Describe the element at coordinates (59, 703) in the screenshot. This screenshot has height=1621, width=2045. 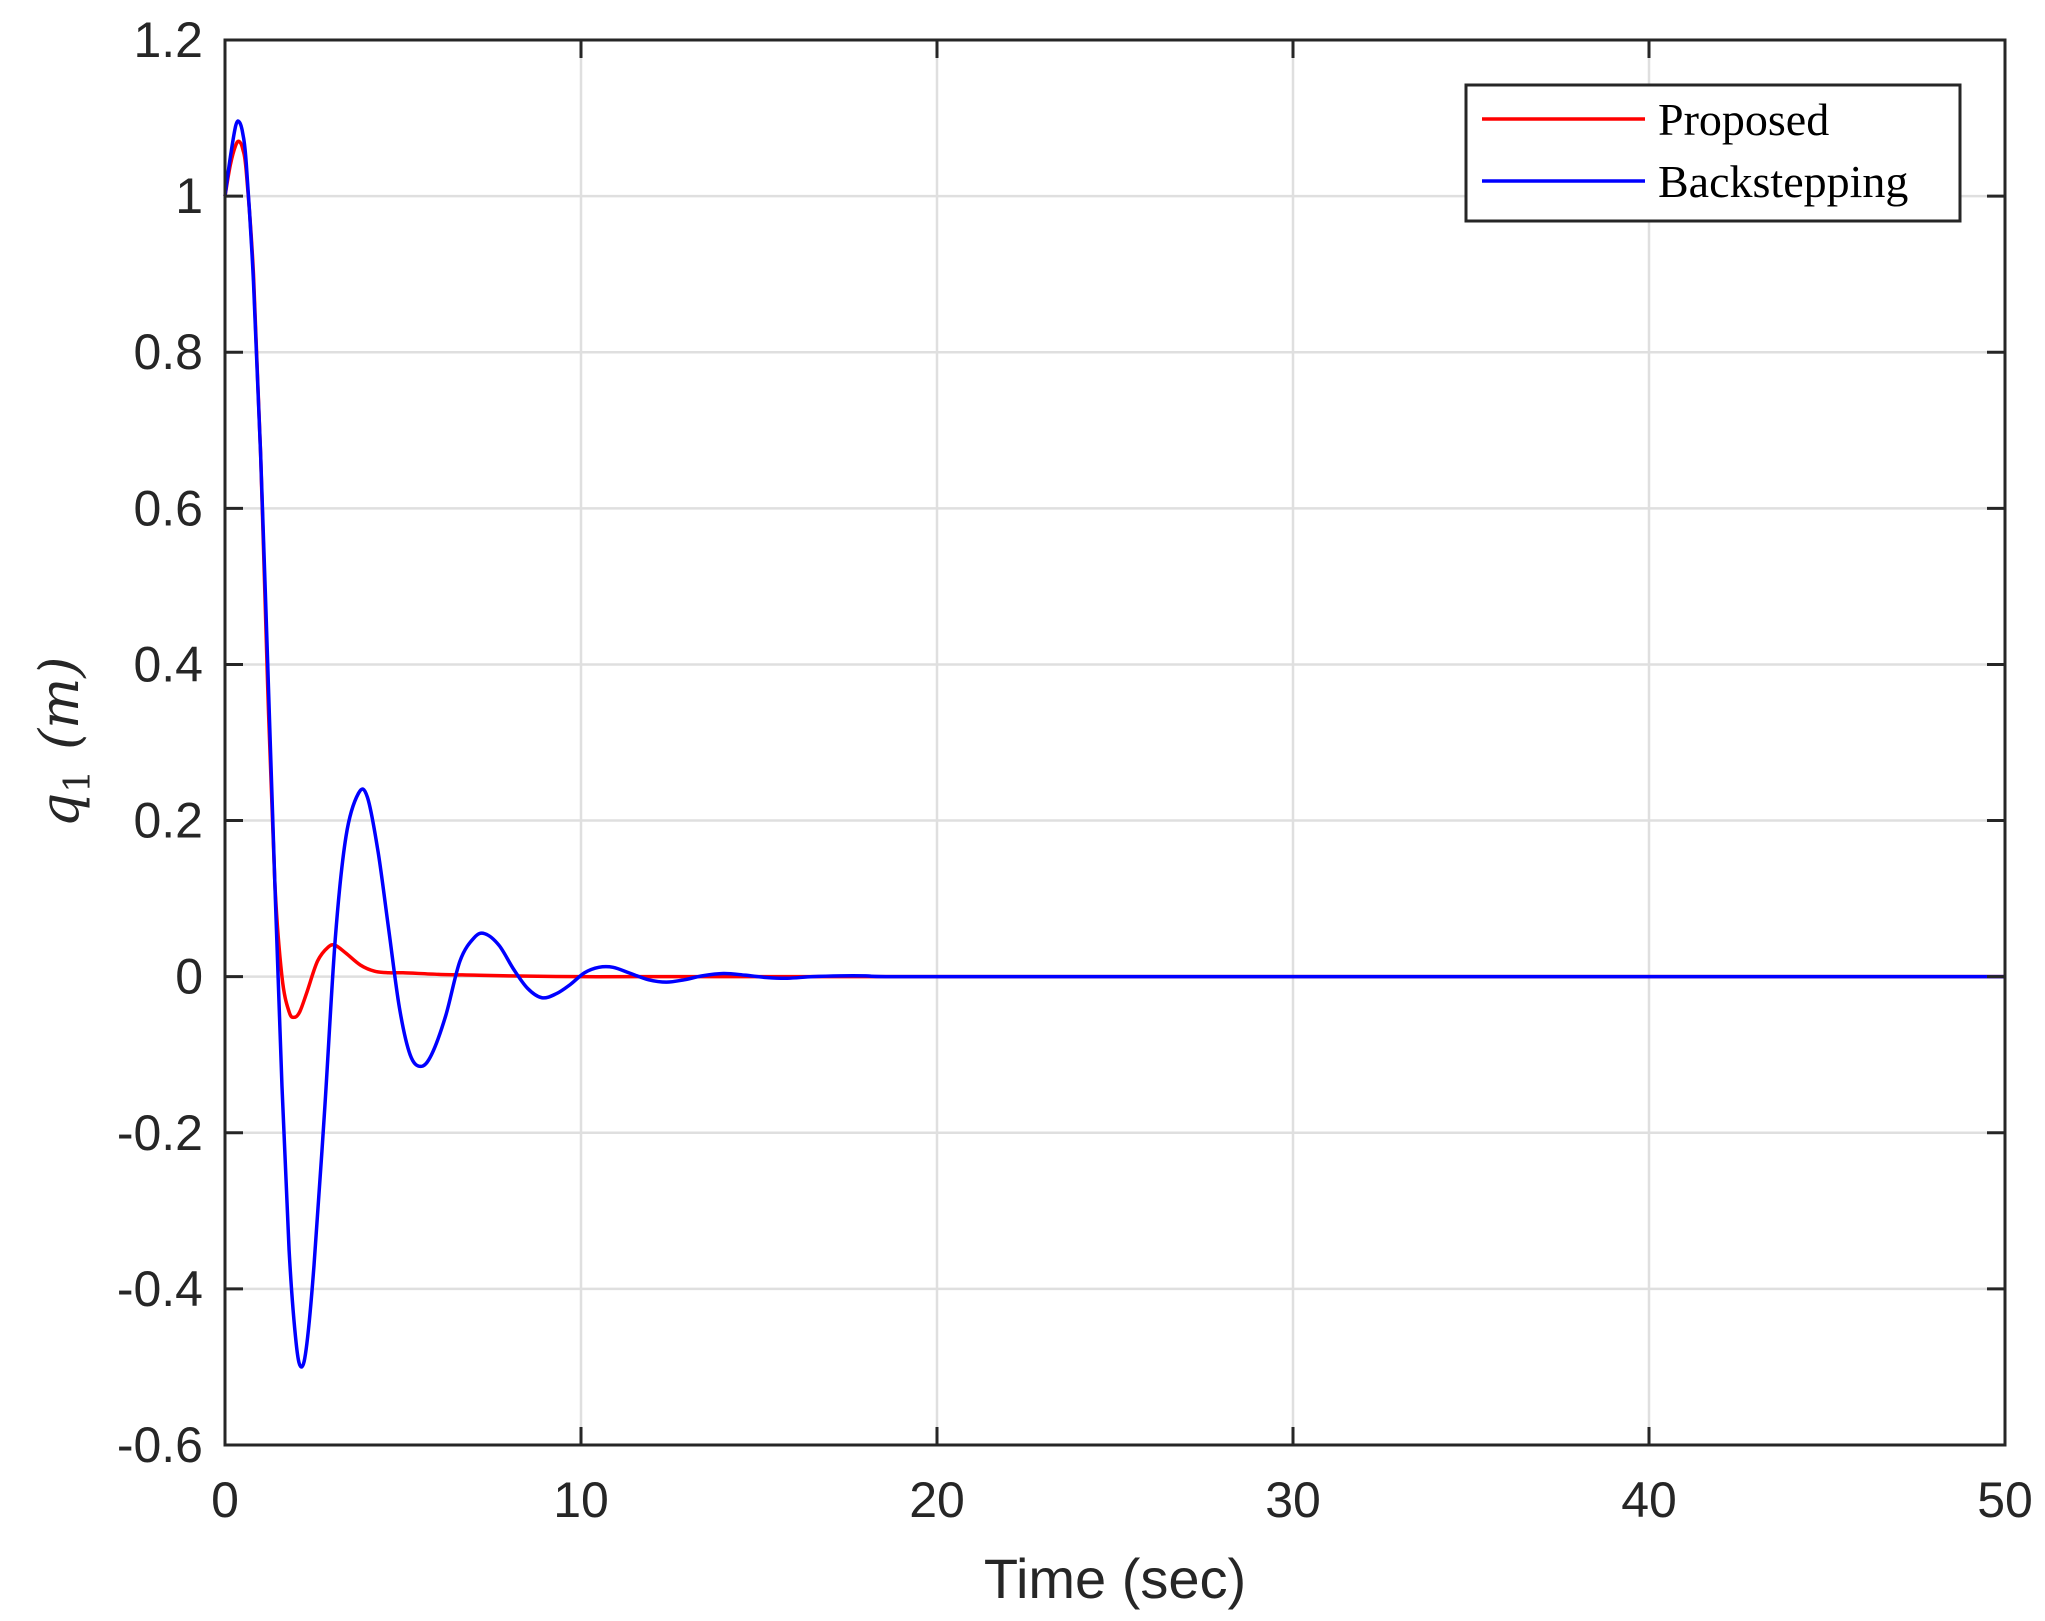
I see `y-axis-label-unit: (m)` at that location.